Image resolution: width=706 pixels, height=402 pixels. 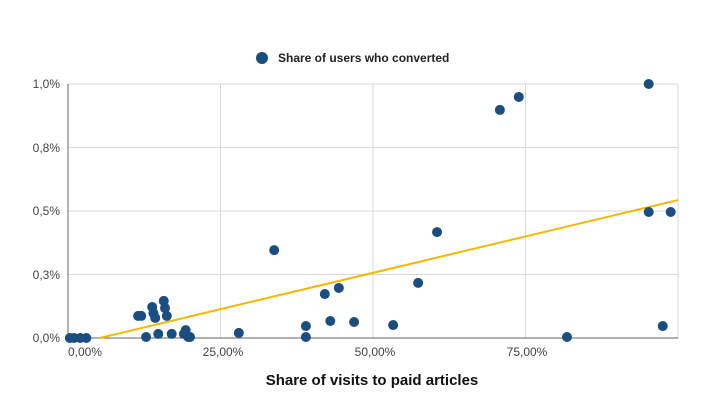 What do you see at coordinates (46, 148) in the screenshot?
I see `y-tick-label: 0,8%` at bounding box center [46, 148].